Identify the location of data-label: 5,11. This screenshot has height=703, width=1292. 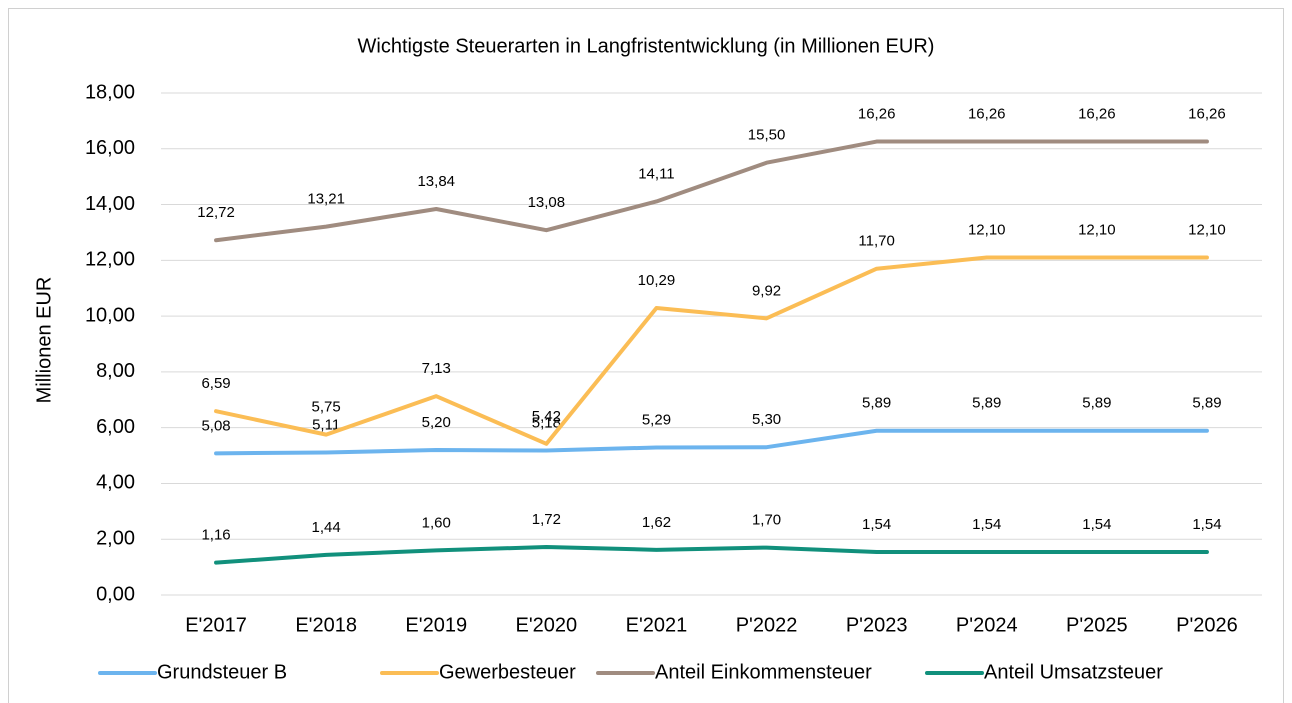
(326, 424).